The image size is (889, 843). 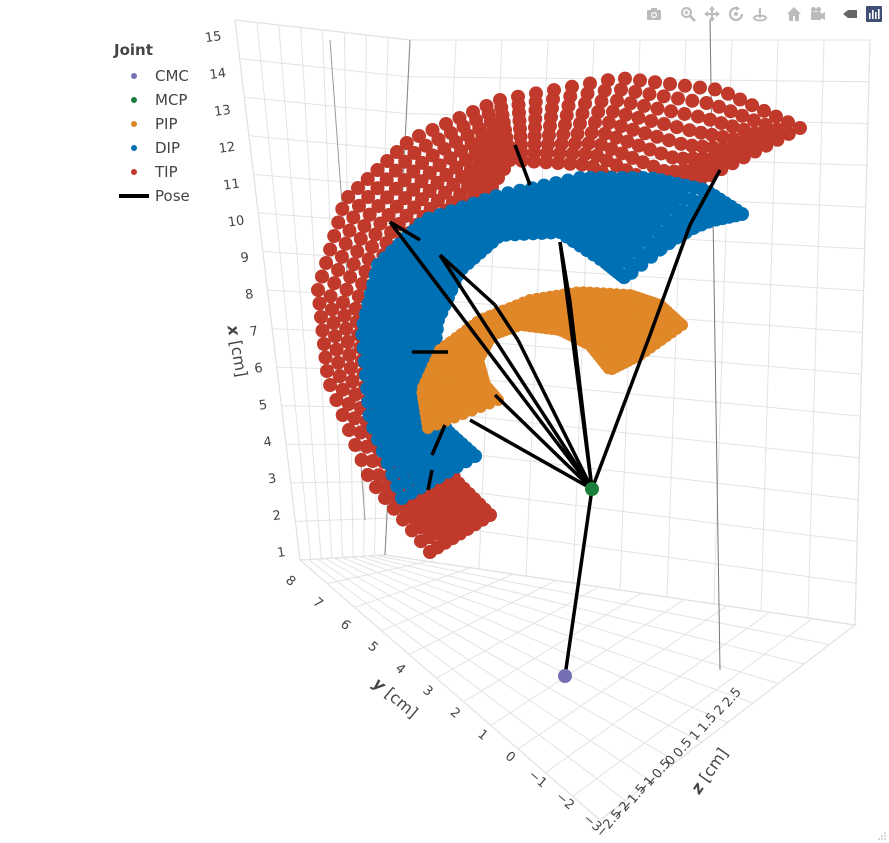 I want to click on y-tick-label: 2, so click(x=455, y=713).